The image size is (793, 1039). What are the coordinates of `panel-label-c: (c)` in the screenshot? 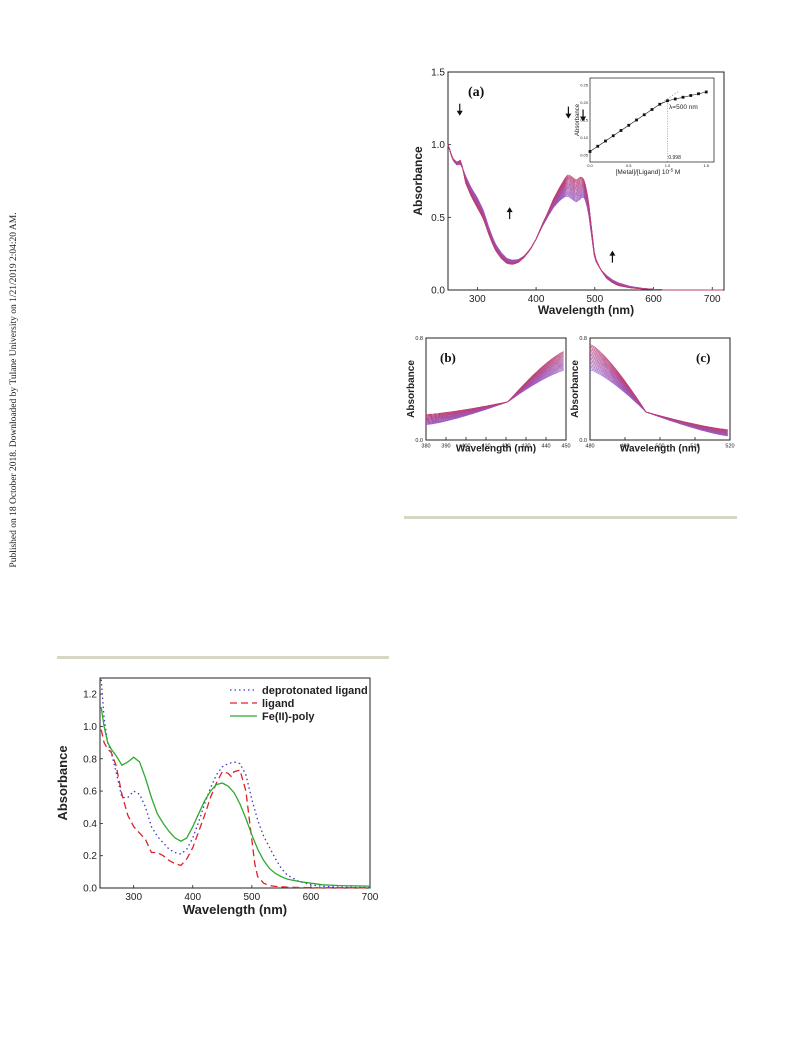 It's located at (703, 357).